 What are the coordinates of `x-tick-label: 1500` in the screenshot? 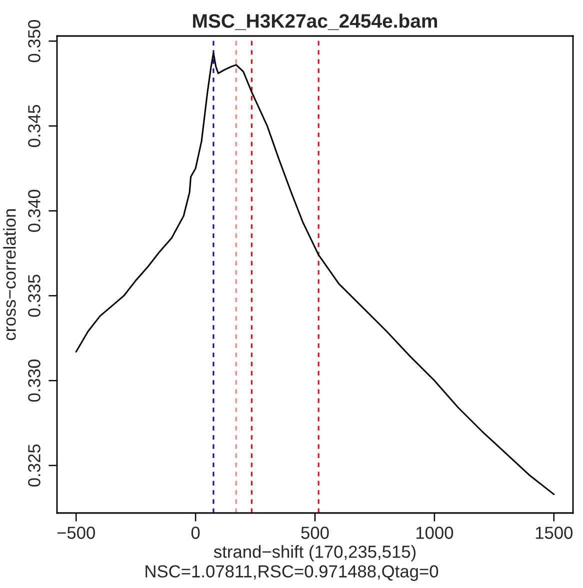 It's located at (554, 532).